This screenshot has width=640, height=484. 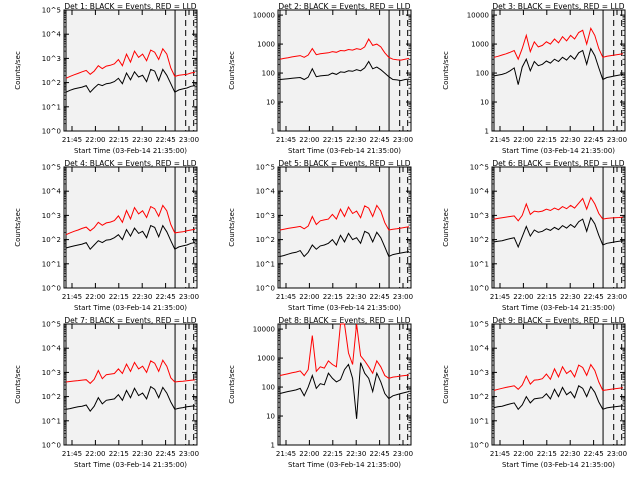 What do you see at coordinates (266, 359) in the screenshot?
I see `y-tick-label: 1000` at bounding box center [266, 359].